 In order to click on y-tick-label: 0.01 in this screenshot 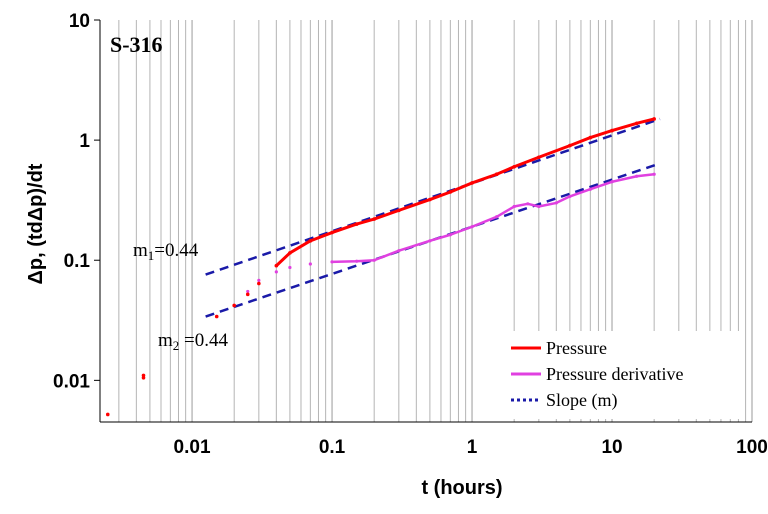, I will do `click(71, 381)`.